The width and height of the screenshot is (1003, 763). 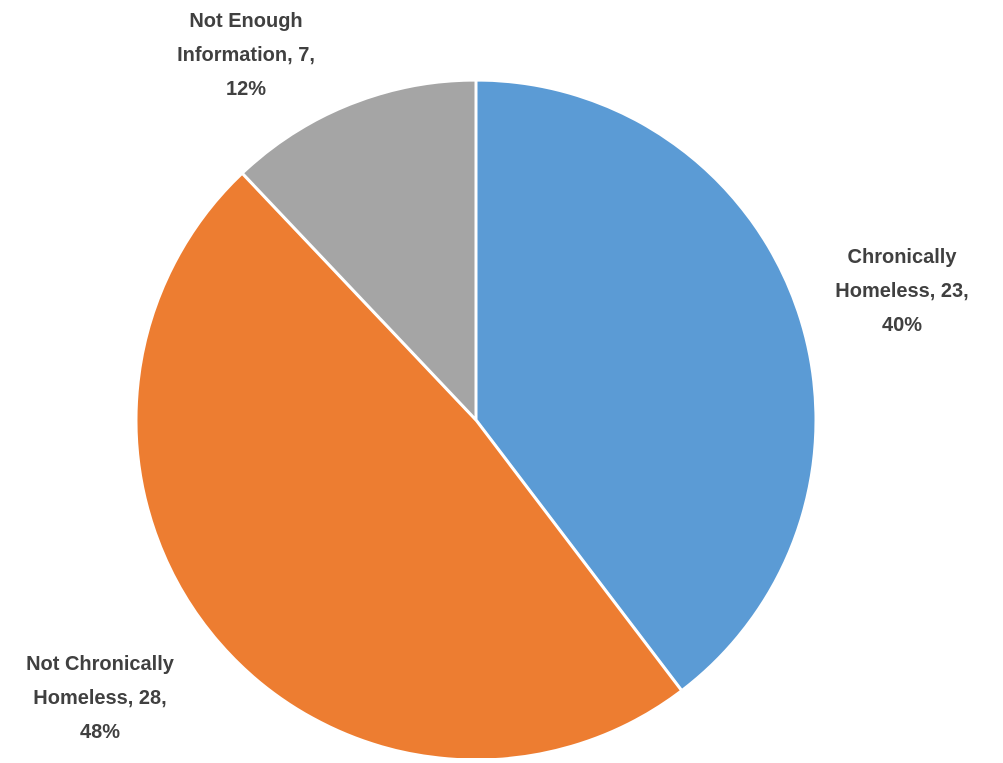 I want to click on data-label-line: Not Enough, so click(x=245, y=21).